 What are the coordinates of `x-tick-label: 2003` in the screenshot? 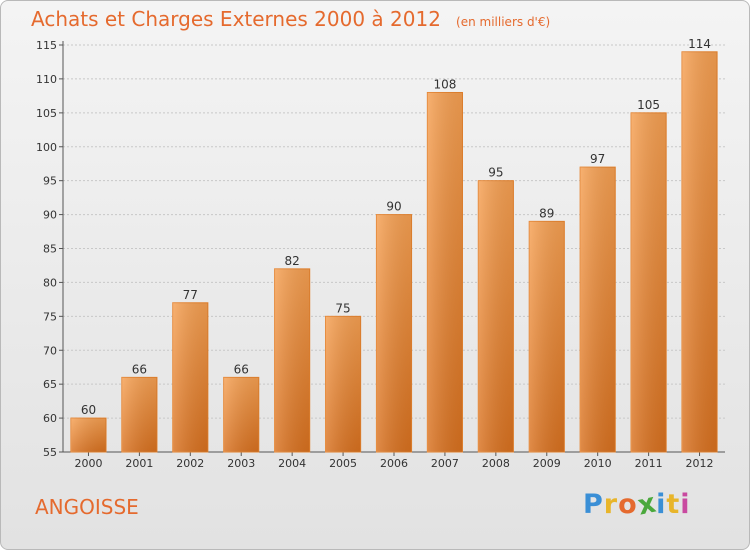 It's located at (241, 463).